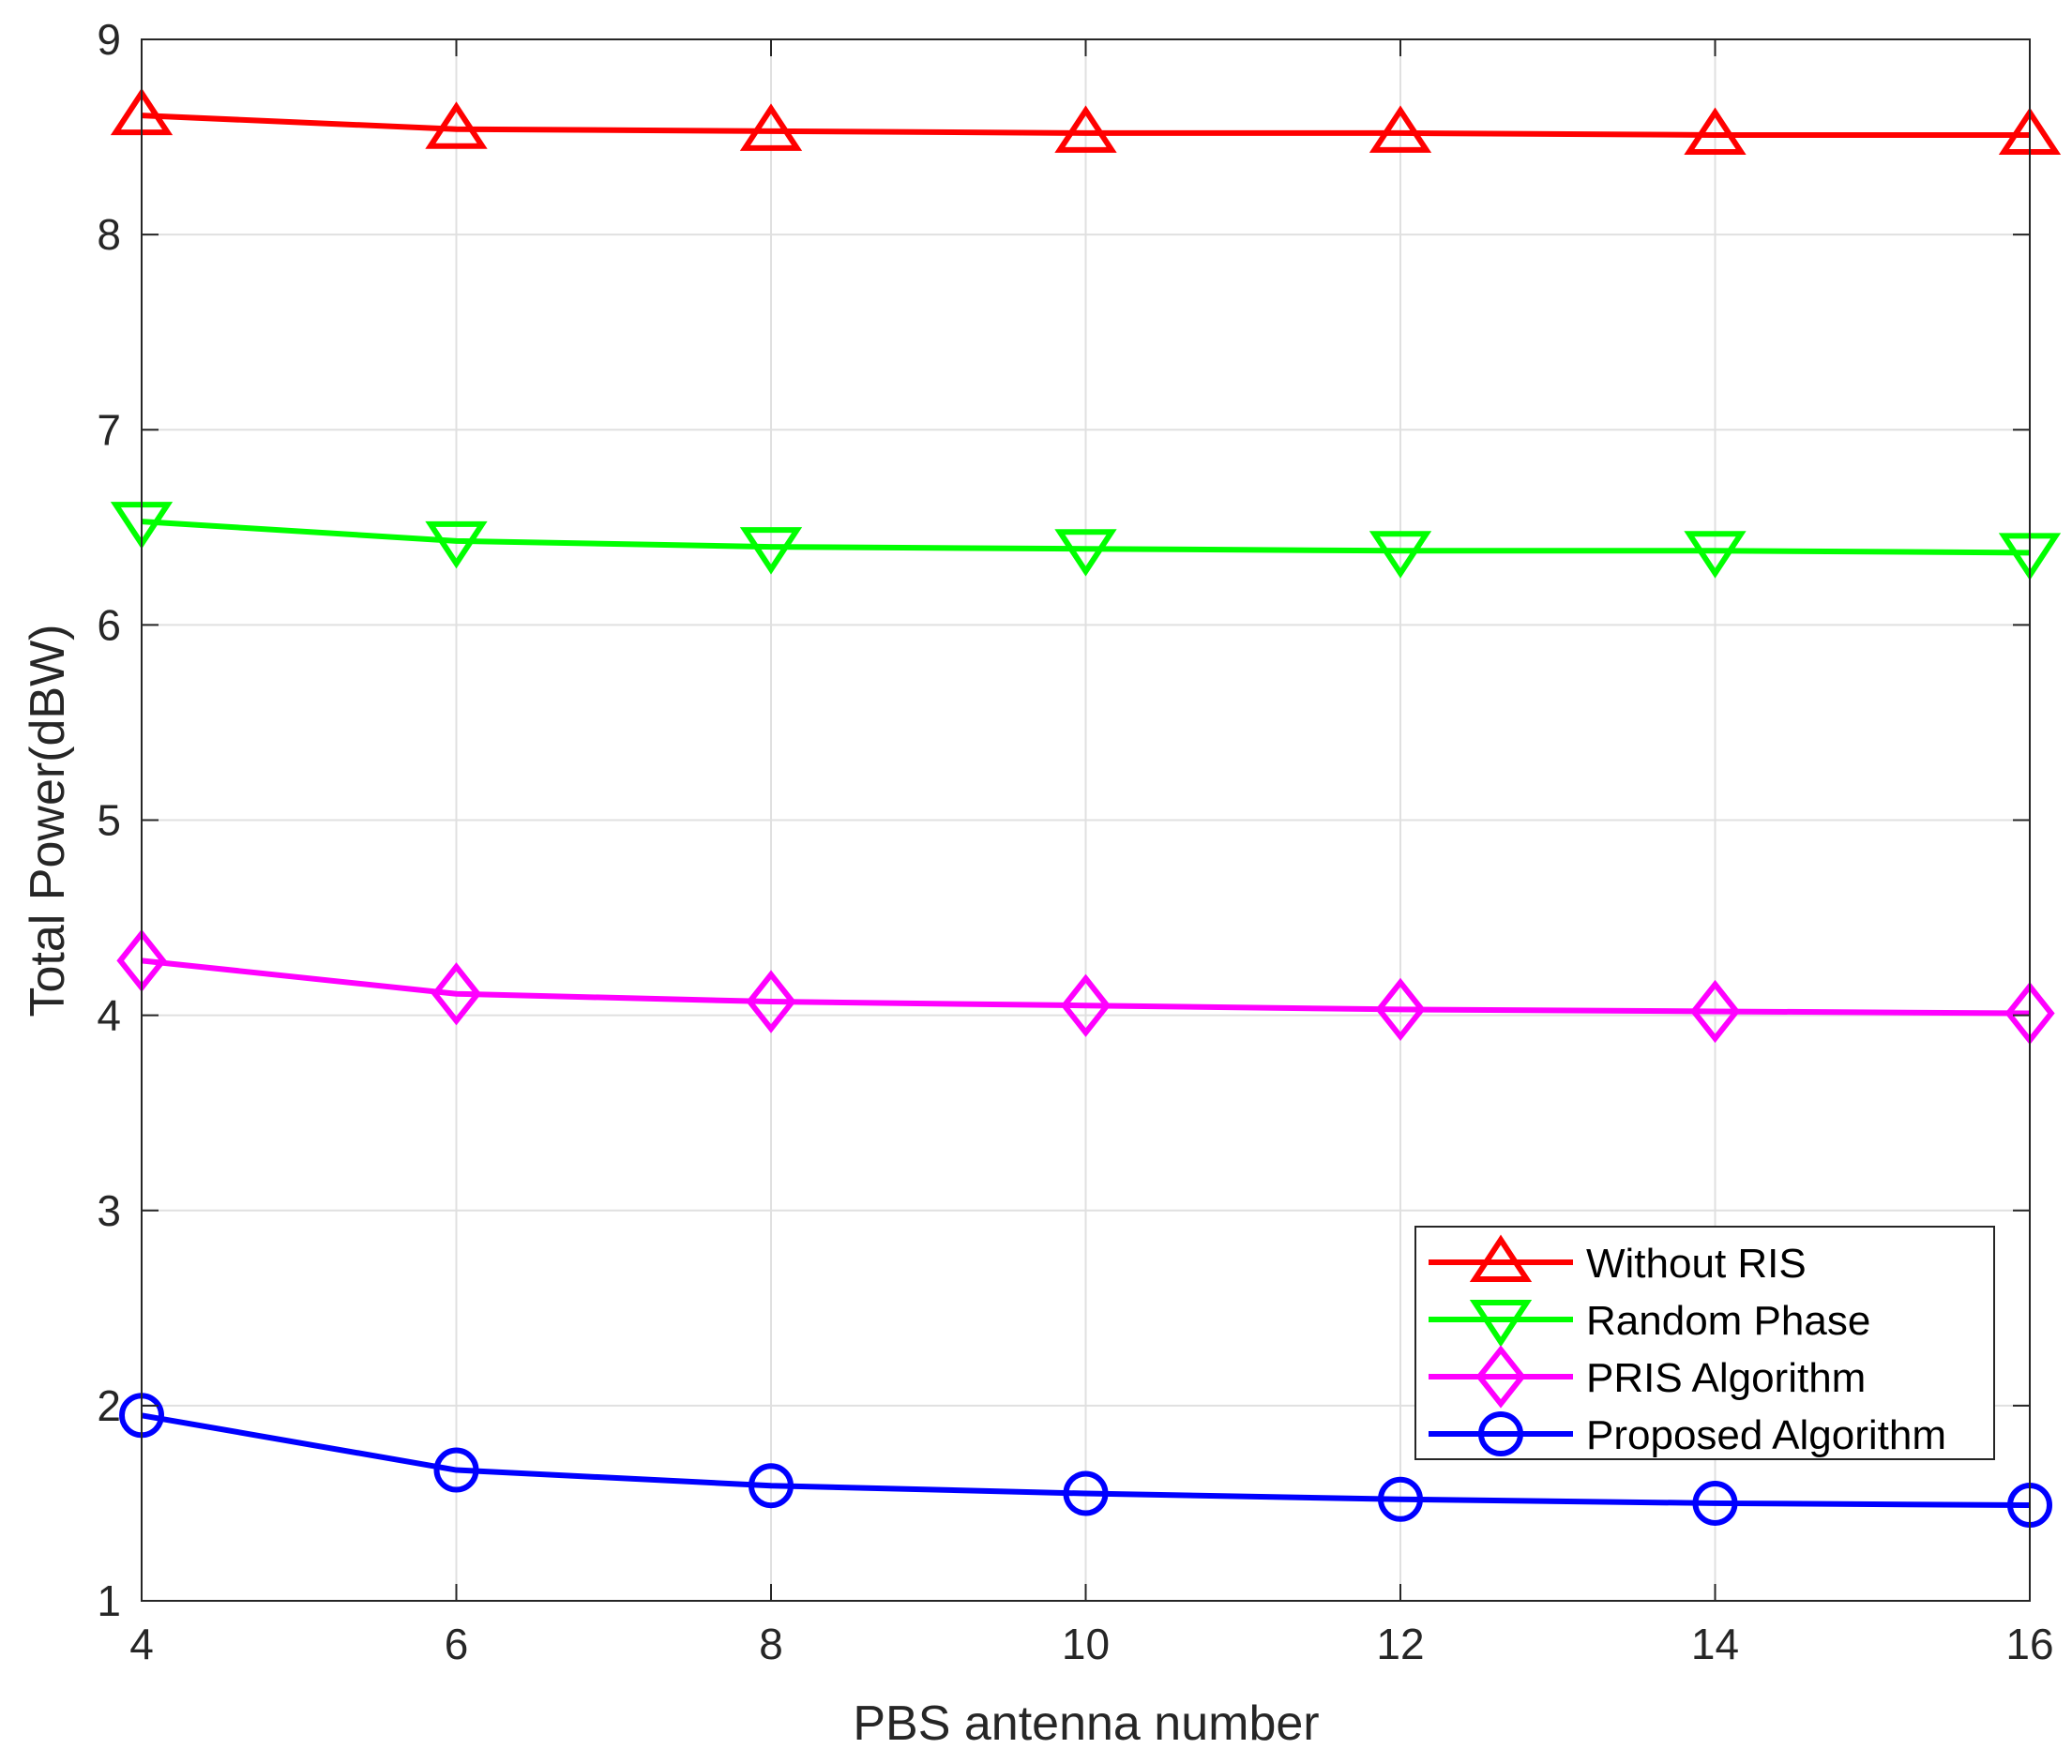  Describe the element at coordinates (2029, 1644) in the screenshot. I see `x-tick-label: 16` at that location.